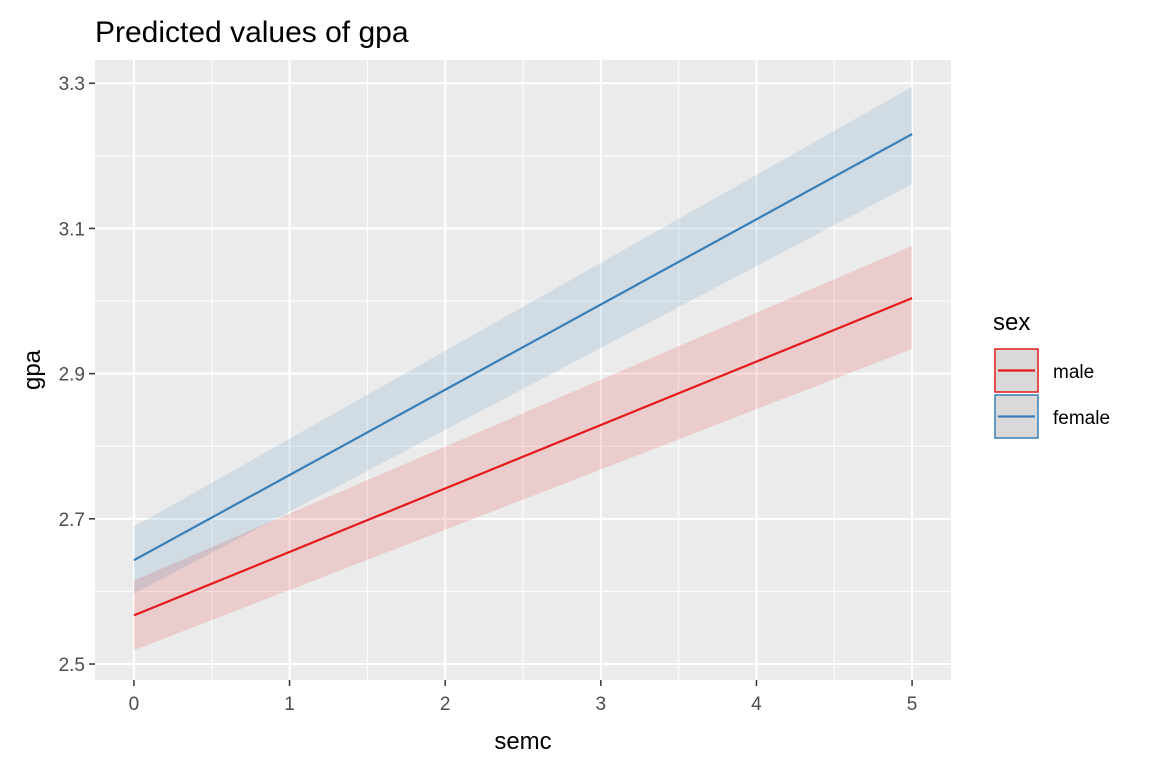 Image resolution: width=1152 pixels, height=768 pixels. What do you see at coordinates (756, 704) in the screenshot?
I see `x-tick-label: 4` at bounding box center [756, 704].